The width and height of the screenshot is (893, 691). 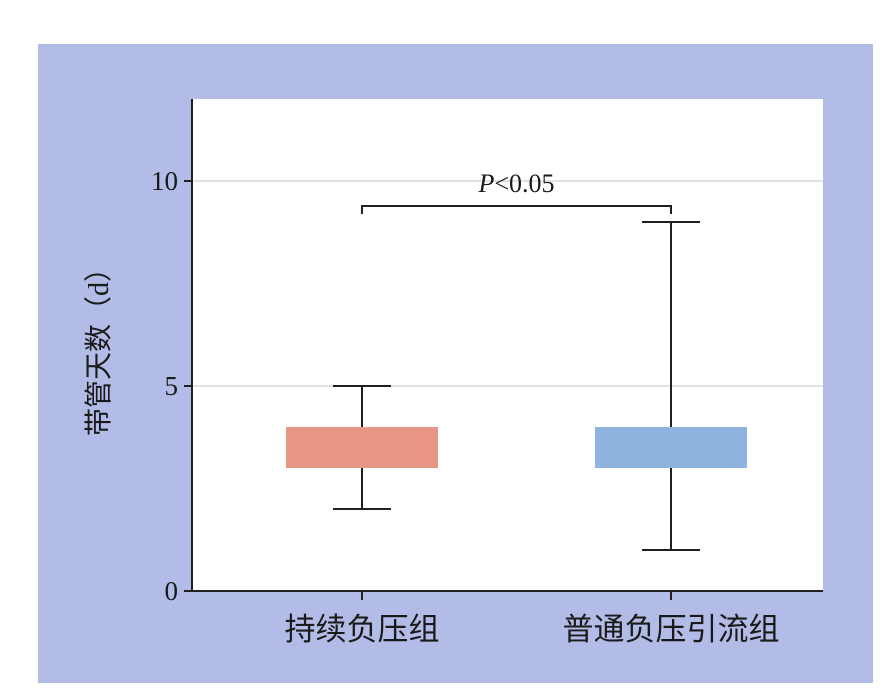 I want to click on y-axis-label: 带管天数（d）, so click(x=99, y=345).